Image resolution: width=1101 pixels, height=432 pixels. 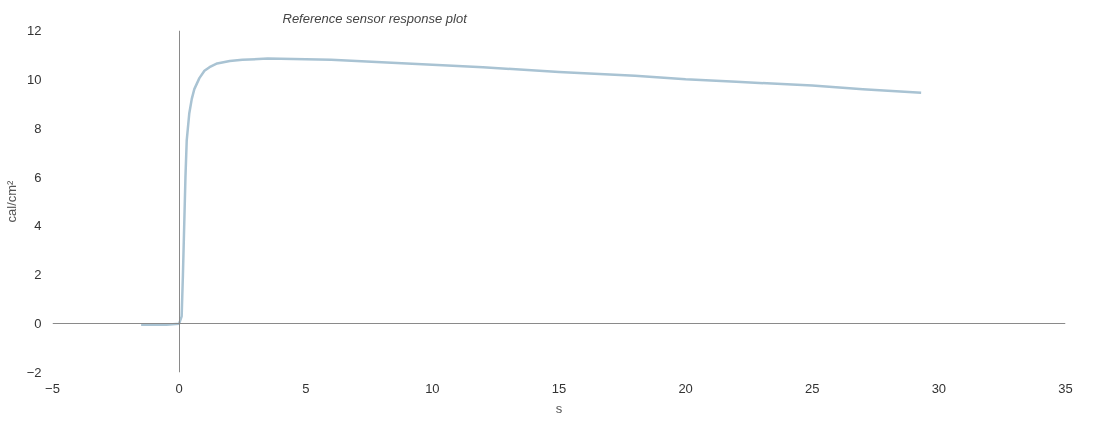 I want to click on x-tick-label: 25, so click(x=812, y=388).